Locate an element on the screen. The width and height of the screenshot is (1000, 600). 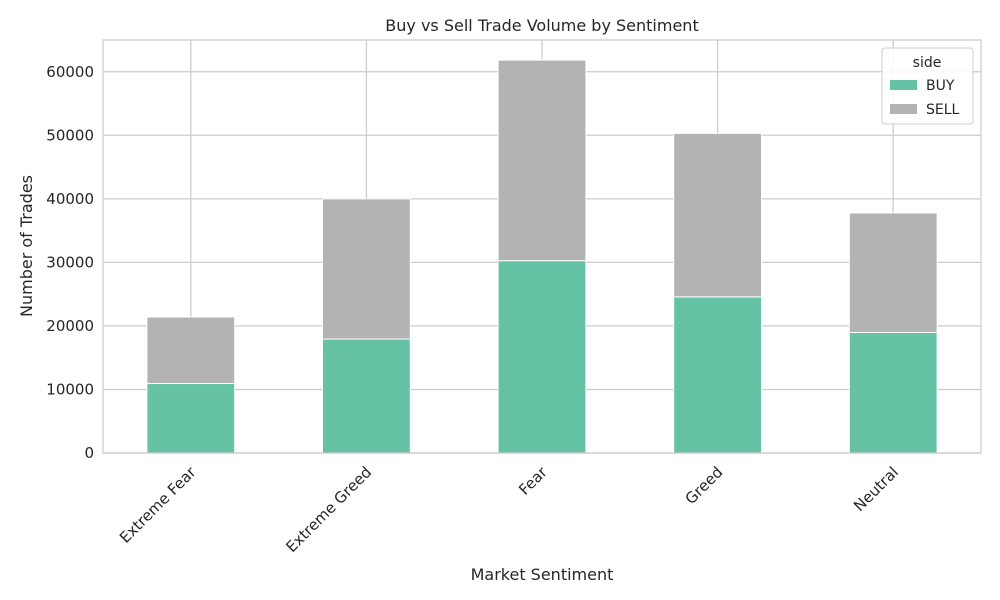
y-tick-label: 30000 is located at coordinates (70, 262).